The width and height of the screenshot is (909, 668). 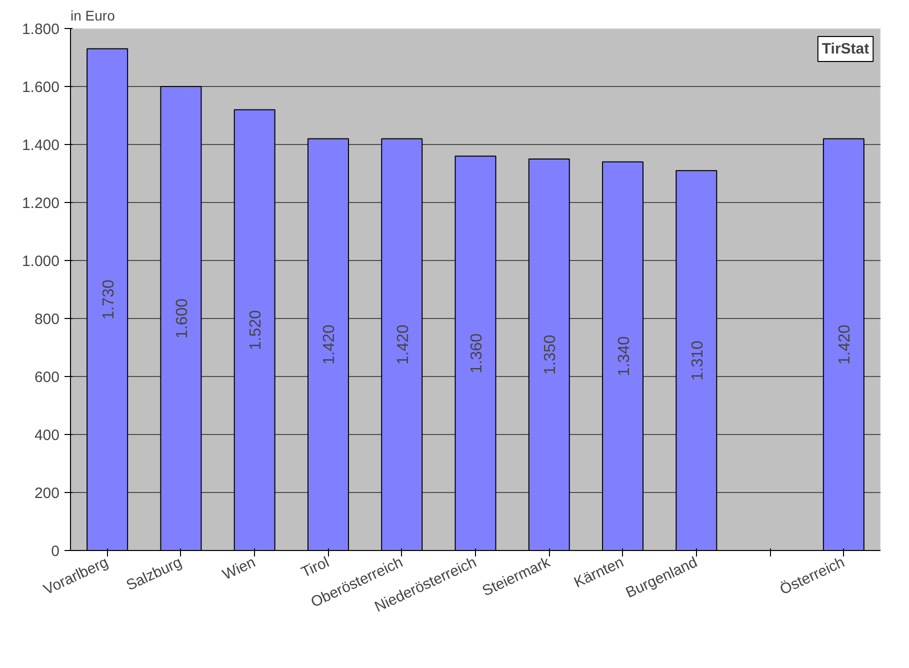 I want to click on y-tick-label: 1.200, so click(x=41, y=203).